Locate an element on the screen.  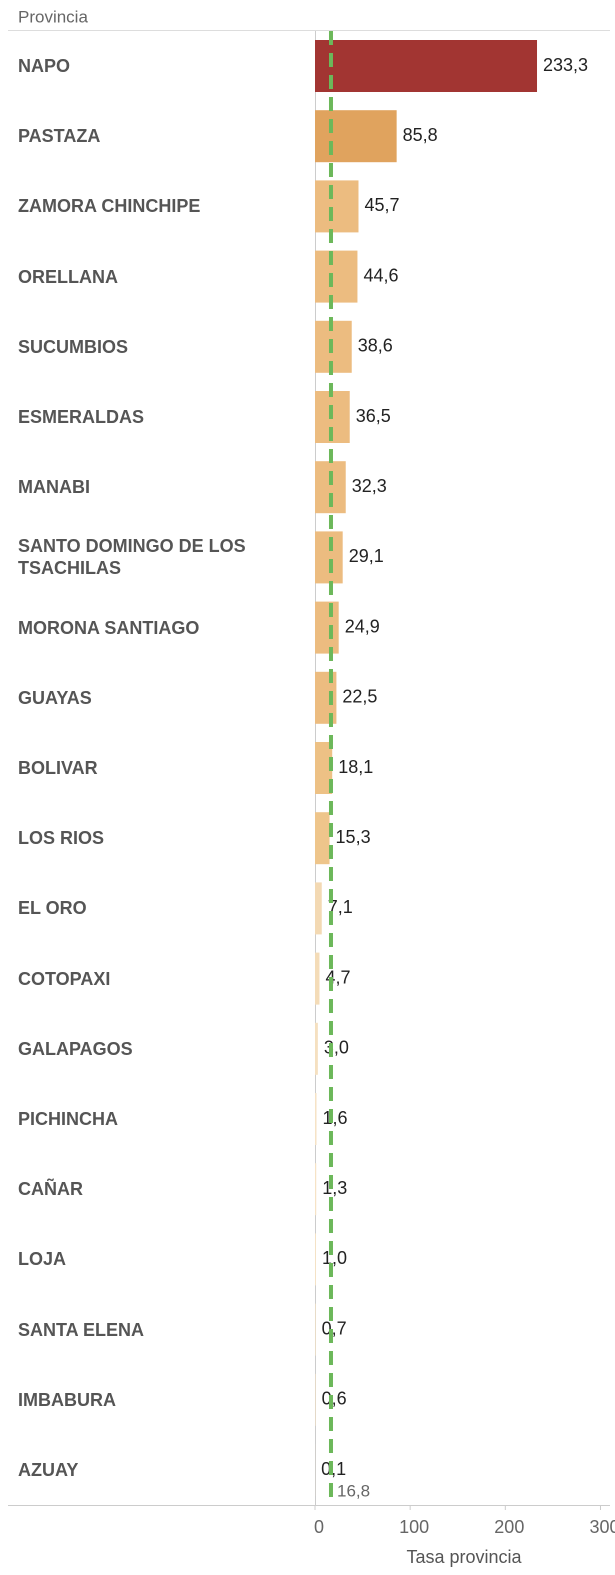
category-label: NAPO is located at coordinates (44, 66).